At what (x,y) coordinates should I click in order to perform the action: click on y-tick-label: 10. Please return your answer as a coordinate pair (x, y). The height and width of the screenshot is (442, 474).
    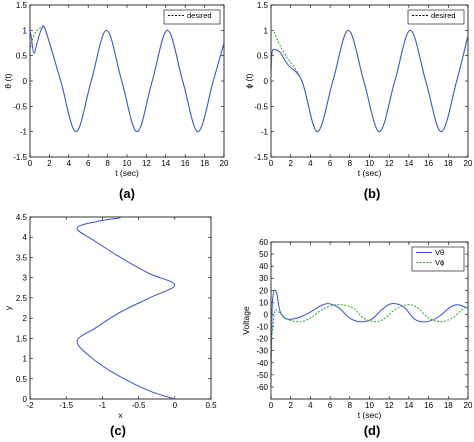
    Looking at the image, I should click on (263, 302).